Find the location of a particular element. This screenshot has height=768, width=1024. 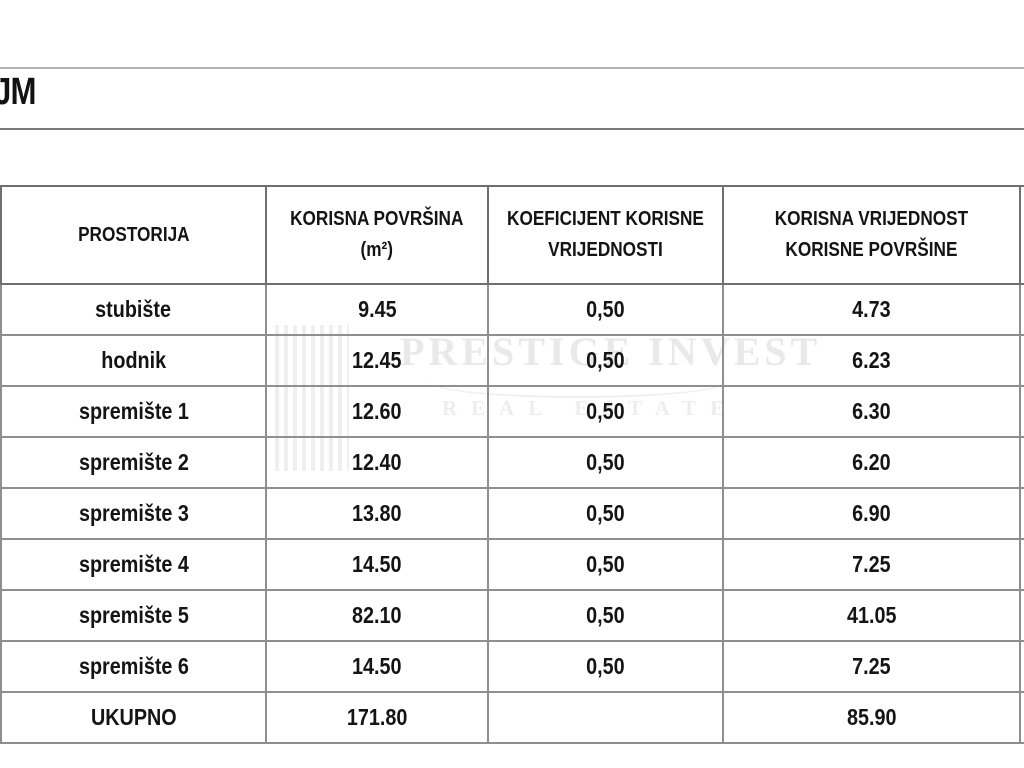

header-text: PROSTORIJA is located at coordinates (133, 234).